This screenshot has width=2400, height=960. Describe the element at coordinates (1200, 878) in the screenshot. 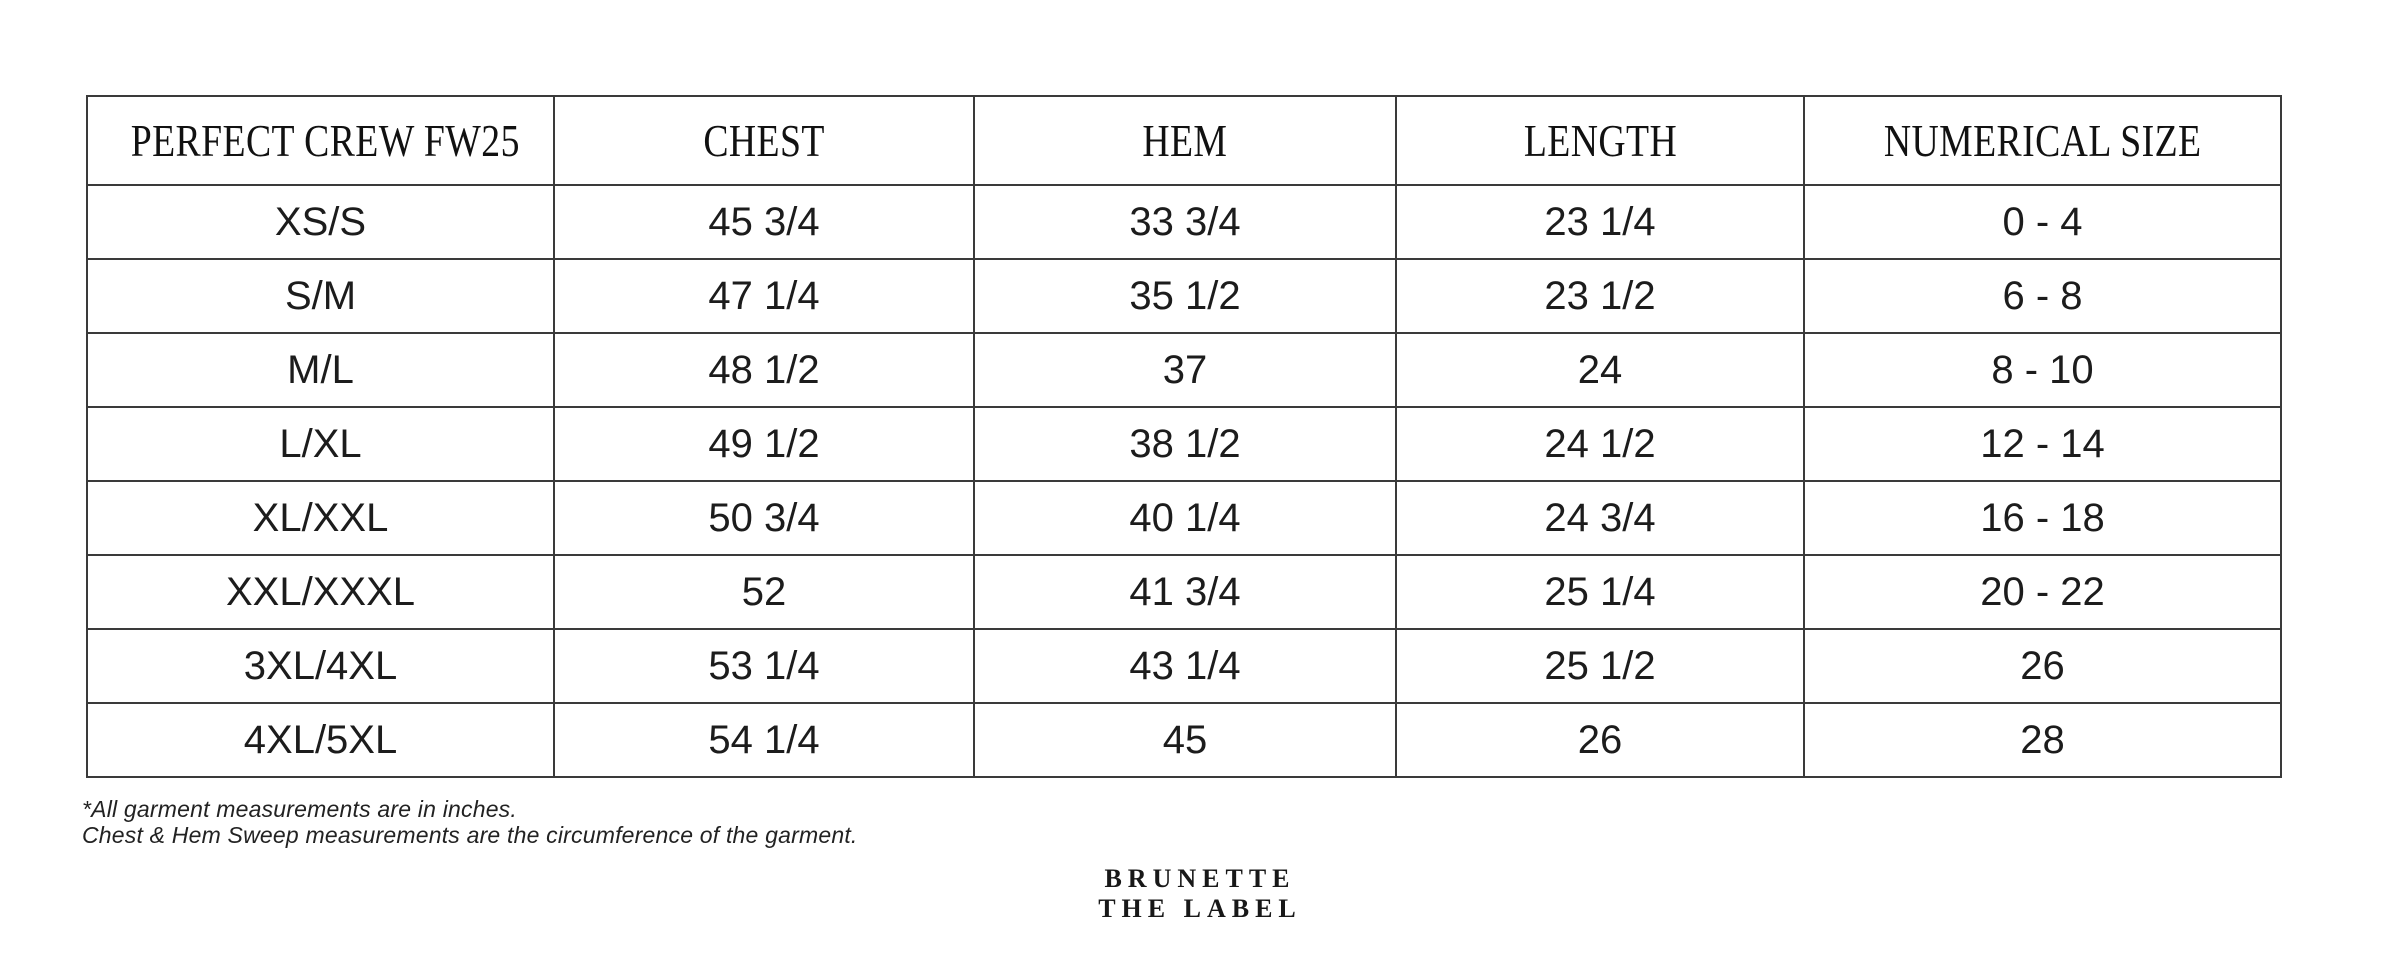

I see `brand-logo-line1: BRUNETTE` at that location.